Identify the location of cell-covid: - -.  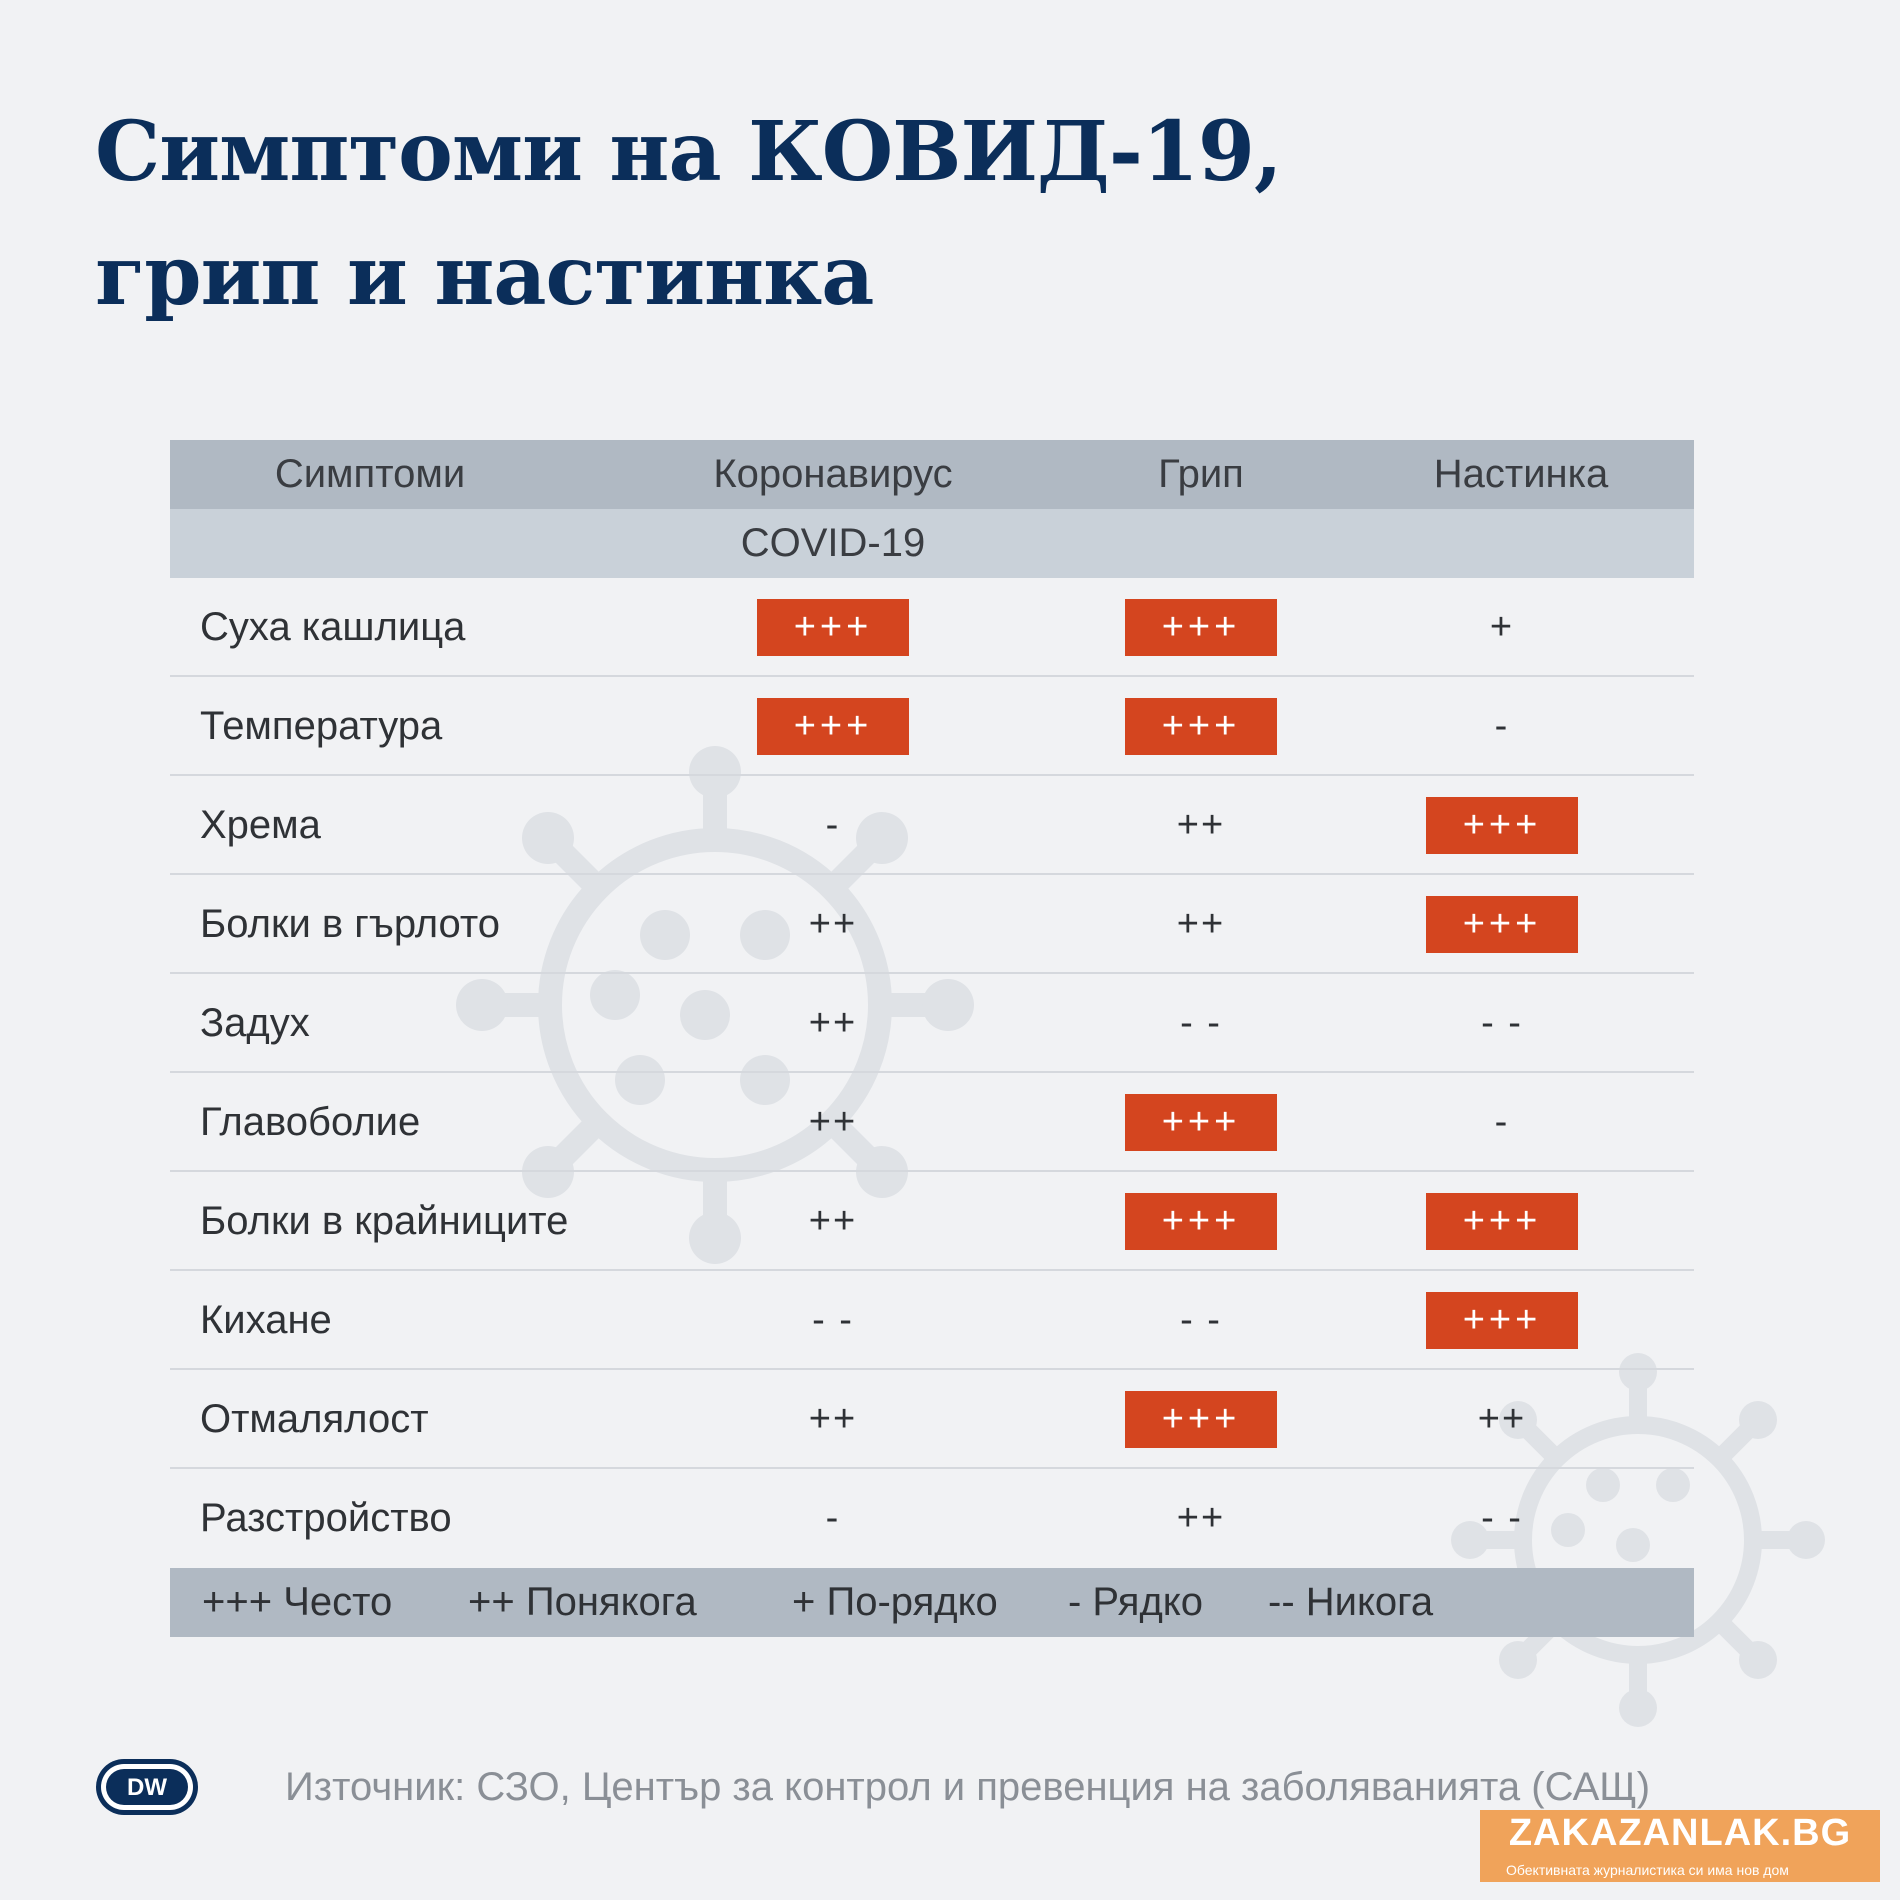
(833, 1320).